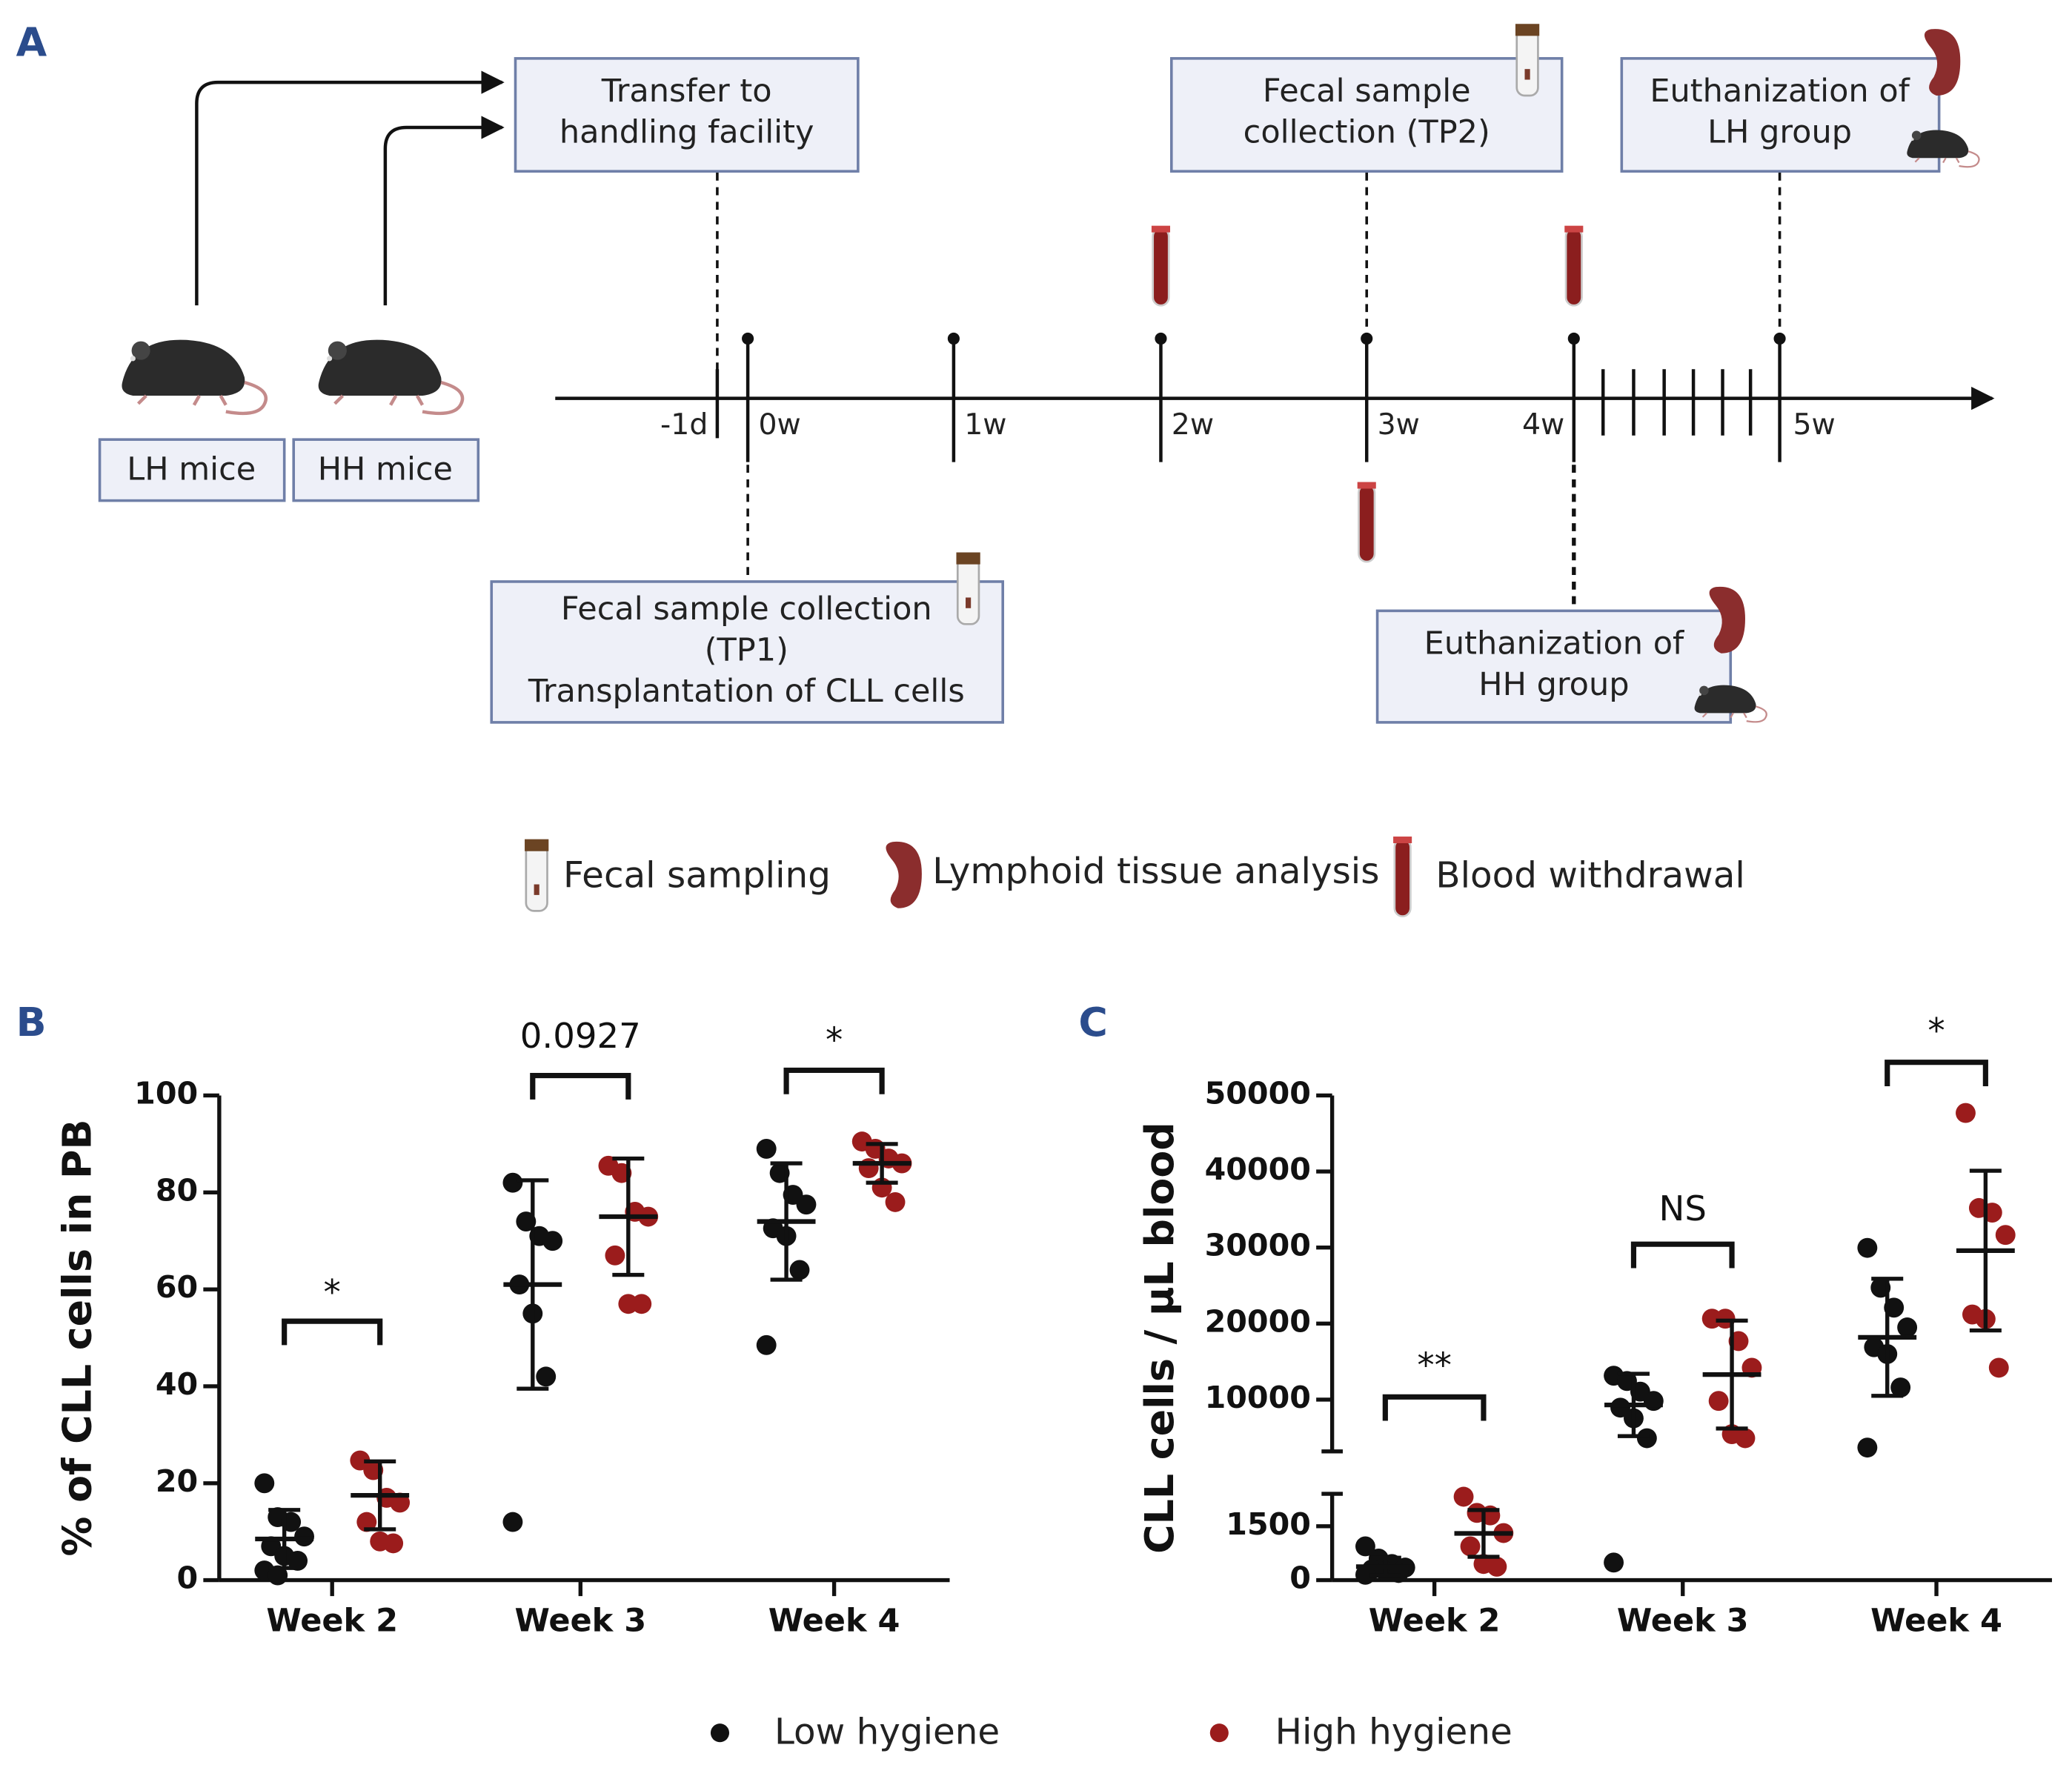 This screenshot has height=1782, width=2072. Describe the element at coordinates (1258, 1245) in the screenshot. I see `y-tick-label: 30000` at that location.